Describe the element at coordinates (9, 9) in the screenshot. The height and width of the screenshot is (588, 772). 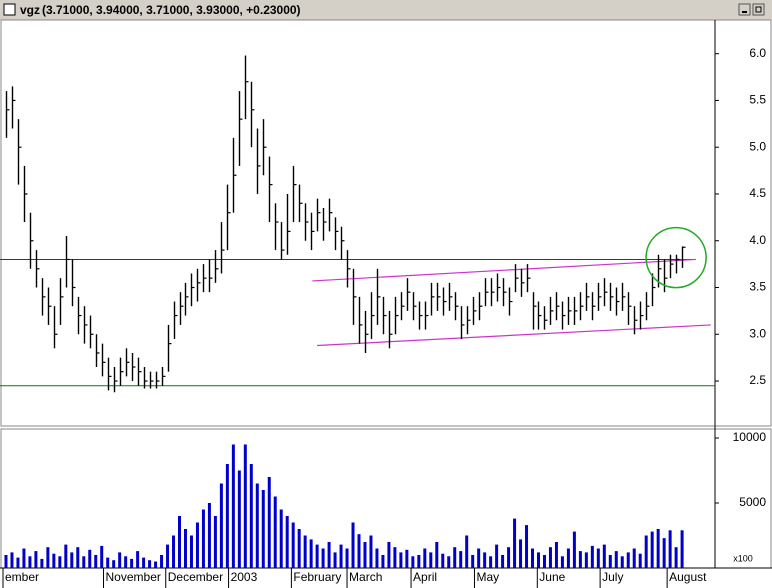
I see `window-icon` at that location.